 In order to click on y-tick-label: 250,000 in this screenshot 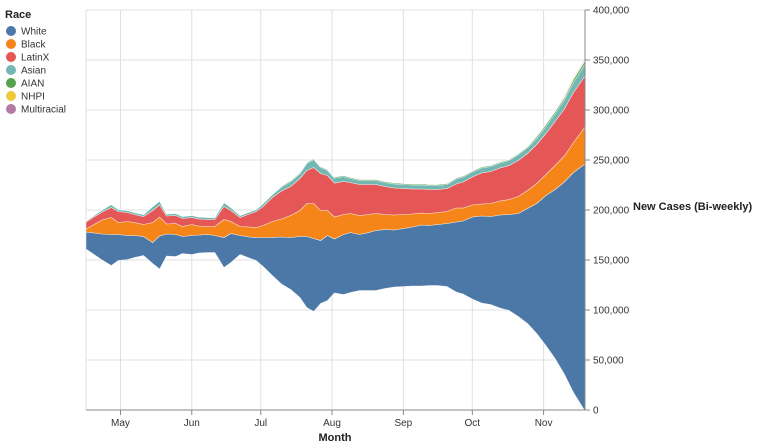, I will do `click(611, 161)`.